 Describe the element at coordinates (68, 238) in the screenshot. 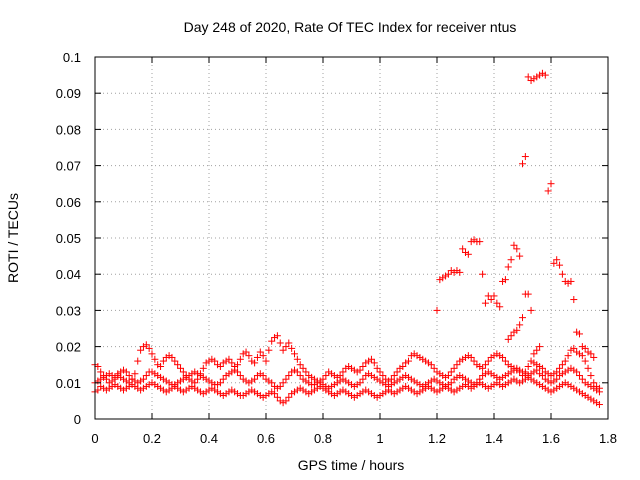

I see `y-tick-labels: 0 0.01 0.02 0.03 0.04 0.05 0.06 0.07 0.08 0.09 0.1` at that location.